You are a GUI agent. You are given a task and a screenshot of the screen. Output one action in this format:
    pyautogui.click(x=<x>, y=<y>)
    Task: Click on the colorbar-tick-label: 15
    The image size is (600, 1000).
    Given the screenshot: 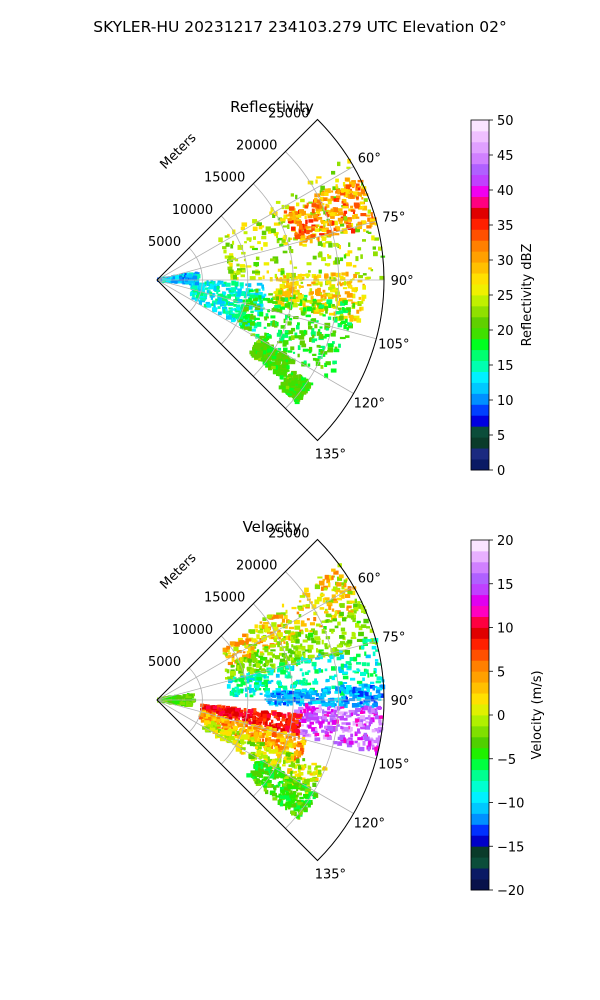 What is the action you would take?
    pyautogui.click(x=505, y=366)
    